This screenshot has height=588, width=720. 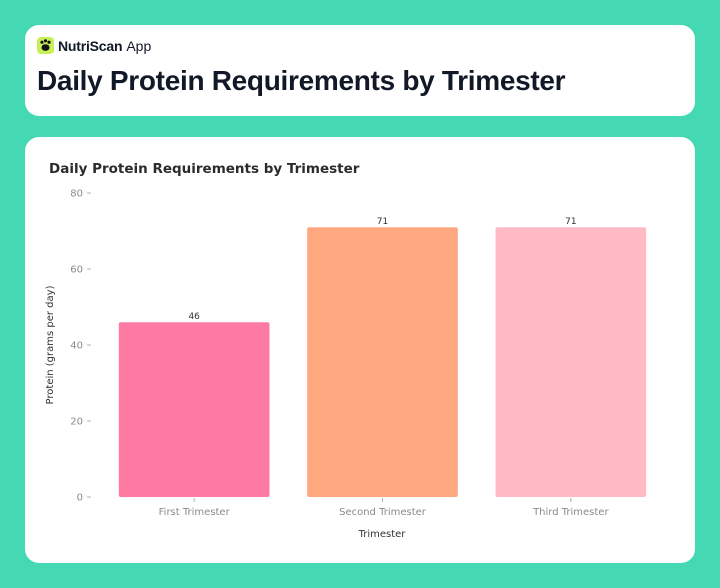 I want to click on y-tick-label: 0, so click(x=80, y=498).